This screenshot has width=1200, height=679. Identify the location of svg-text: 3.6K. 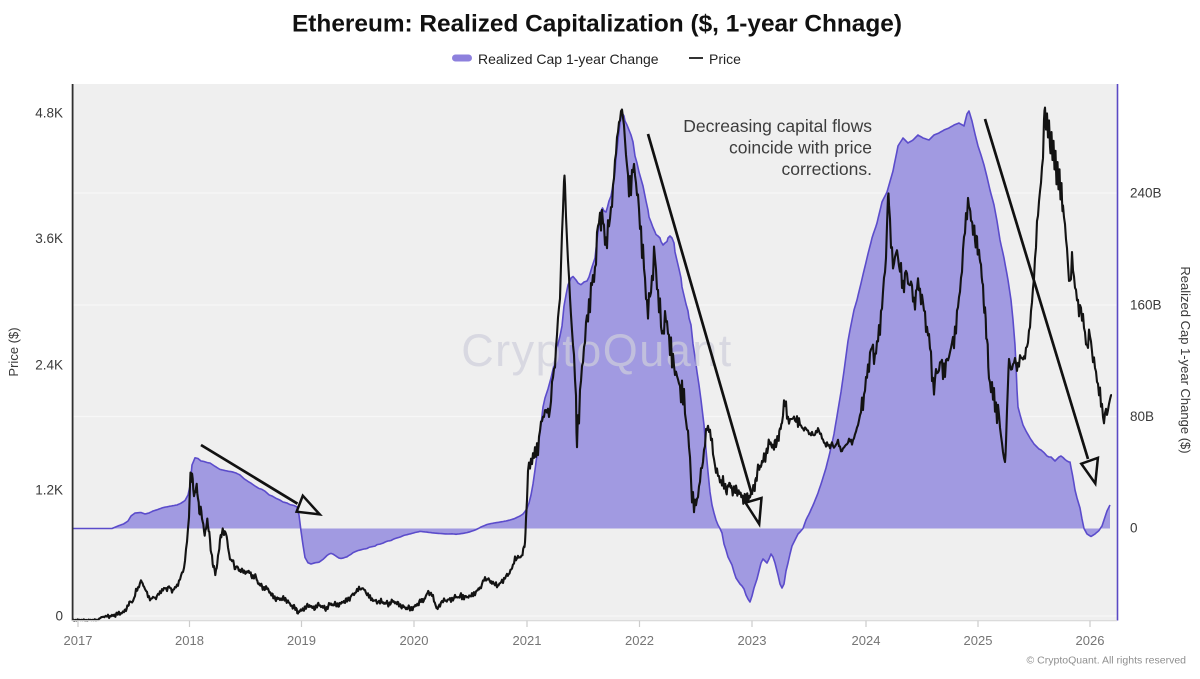
(49, 238).